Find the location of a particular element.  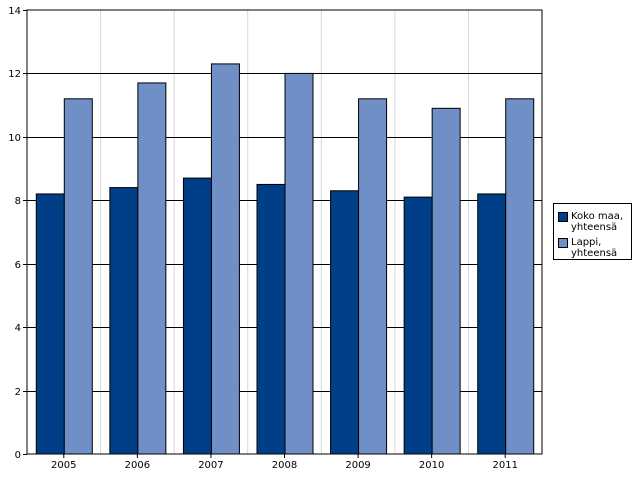

x-tick-label: 2007 is located at coordinates (210, 465).